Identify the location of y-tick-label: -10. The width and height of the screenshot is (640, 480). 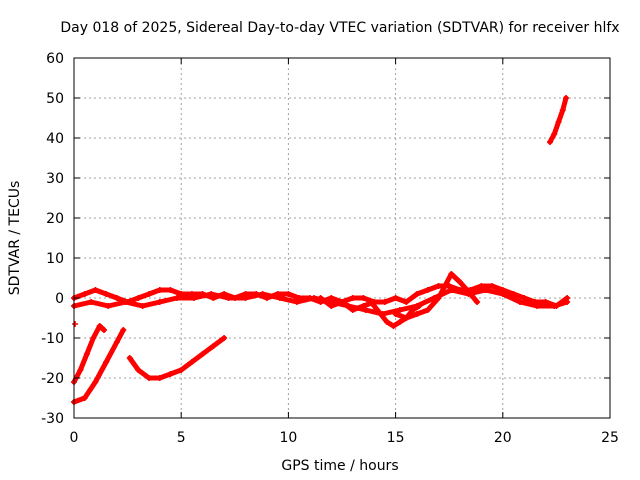
(52, 339).